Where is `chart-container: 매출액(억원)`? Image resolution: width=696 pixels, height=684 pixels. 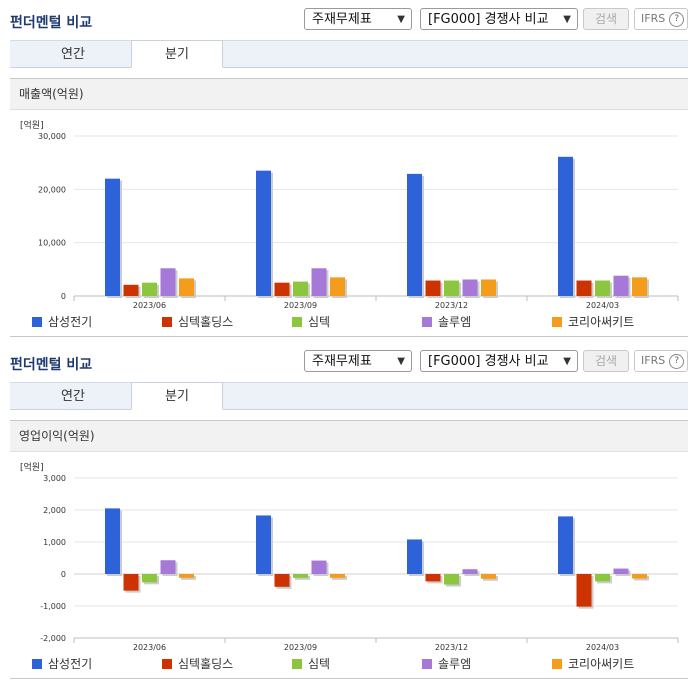
chart-container: 매출액(억원) is located at coordinates (349, 94).